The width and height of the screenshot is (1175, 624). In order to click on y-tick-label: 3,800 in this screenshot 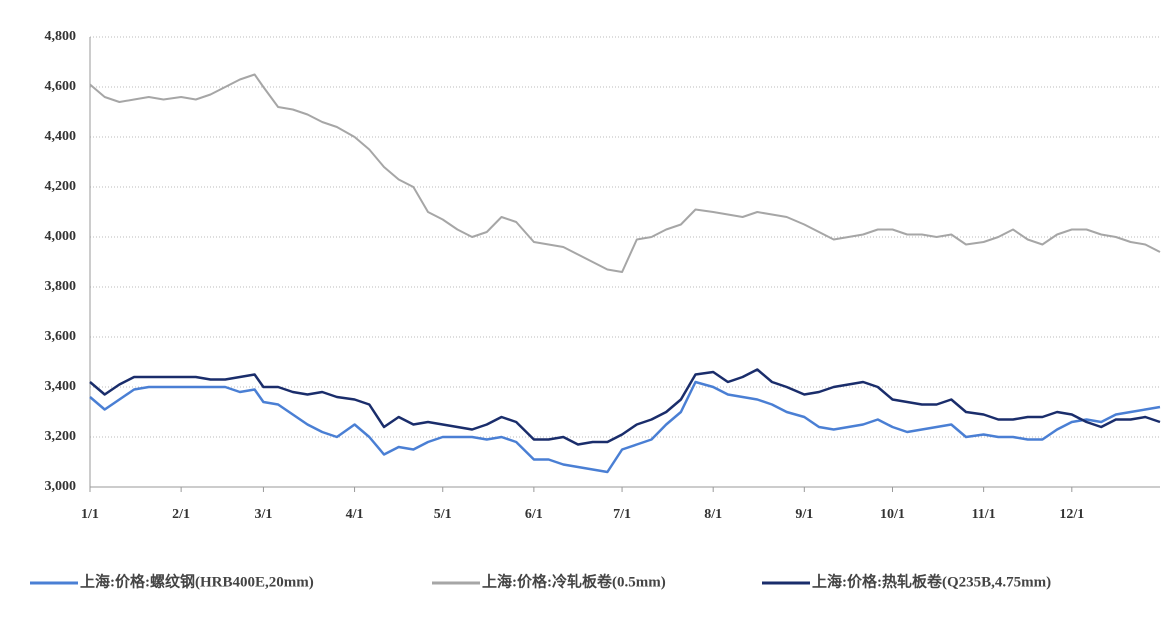, I will do `click(61, 286)`.